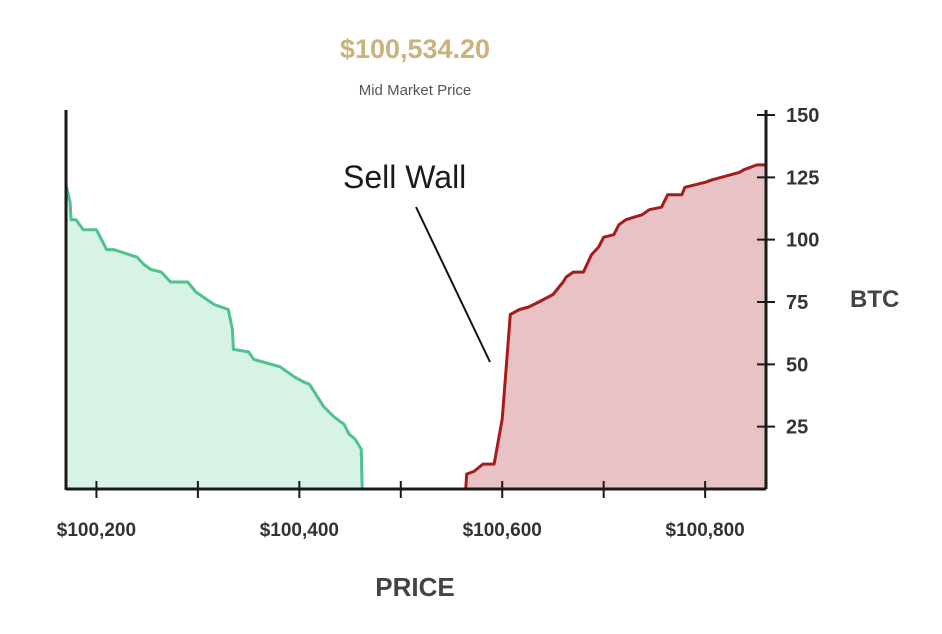 Image resolution: width=942 pixels, height=634 pixels. I want to click on y-tick-label: 25, so click(797, 428).